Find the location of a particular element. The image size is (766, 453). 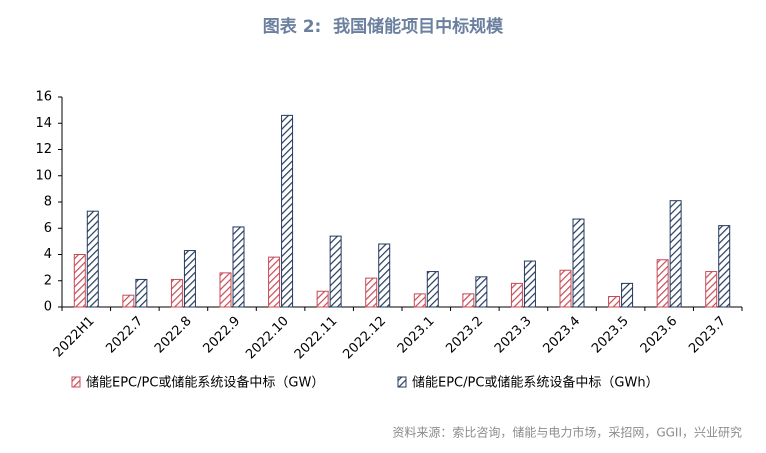

y-tick-label: 16 is located at coordinates (43, 97).